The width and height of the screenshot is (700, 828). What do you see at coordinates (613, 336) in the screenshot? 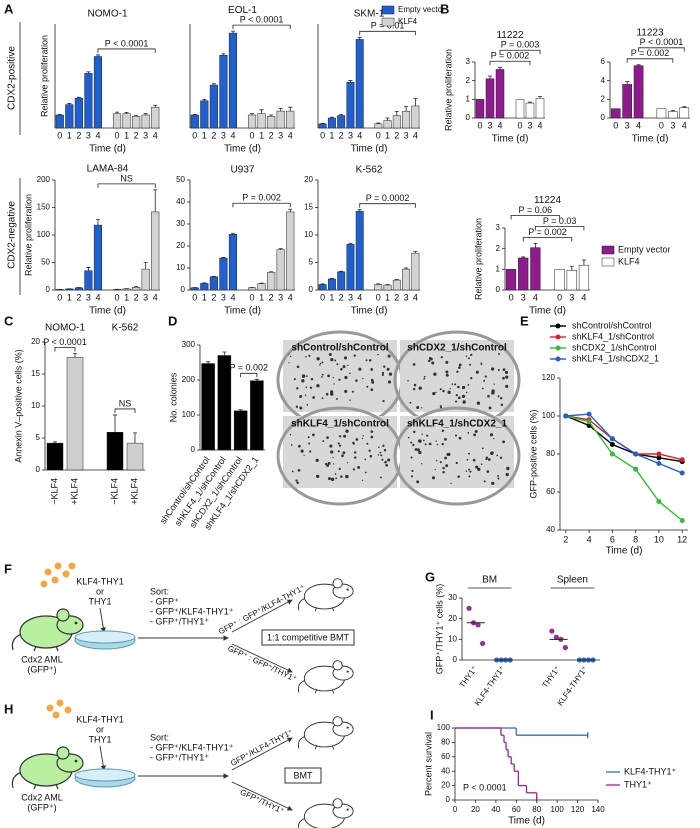
I see `legend-label: shKLF4_1/shControl` at bounding box center [613, 336].